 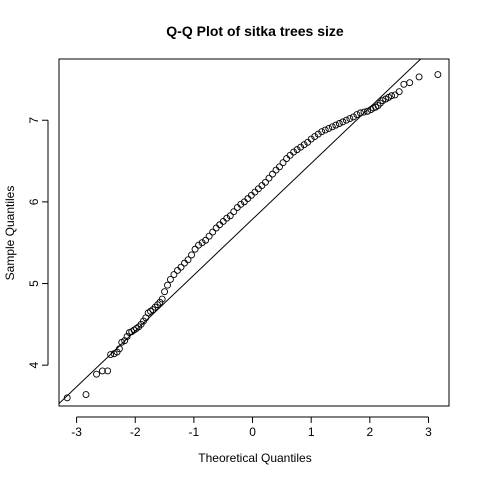 I want to click on x-tick-label: -3, so click(x=76, y=432).